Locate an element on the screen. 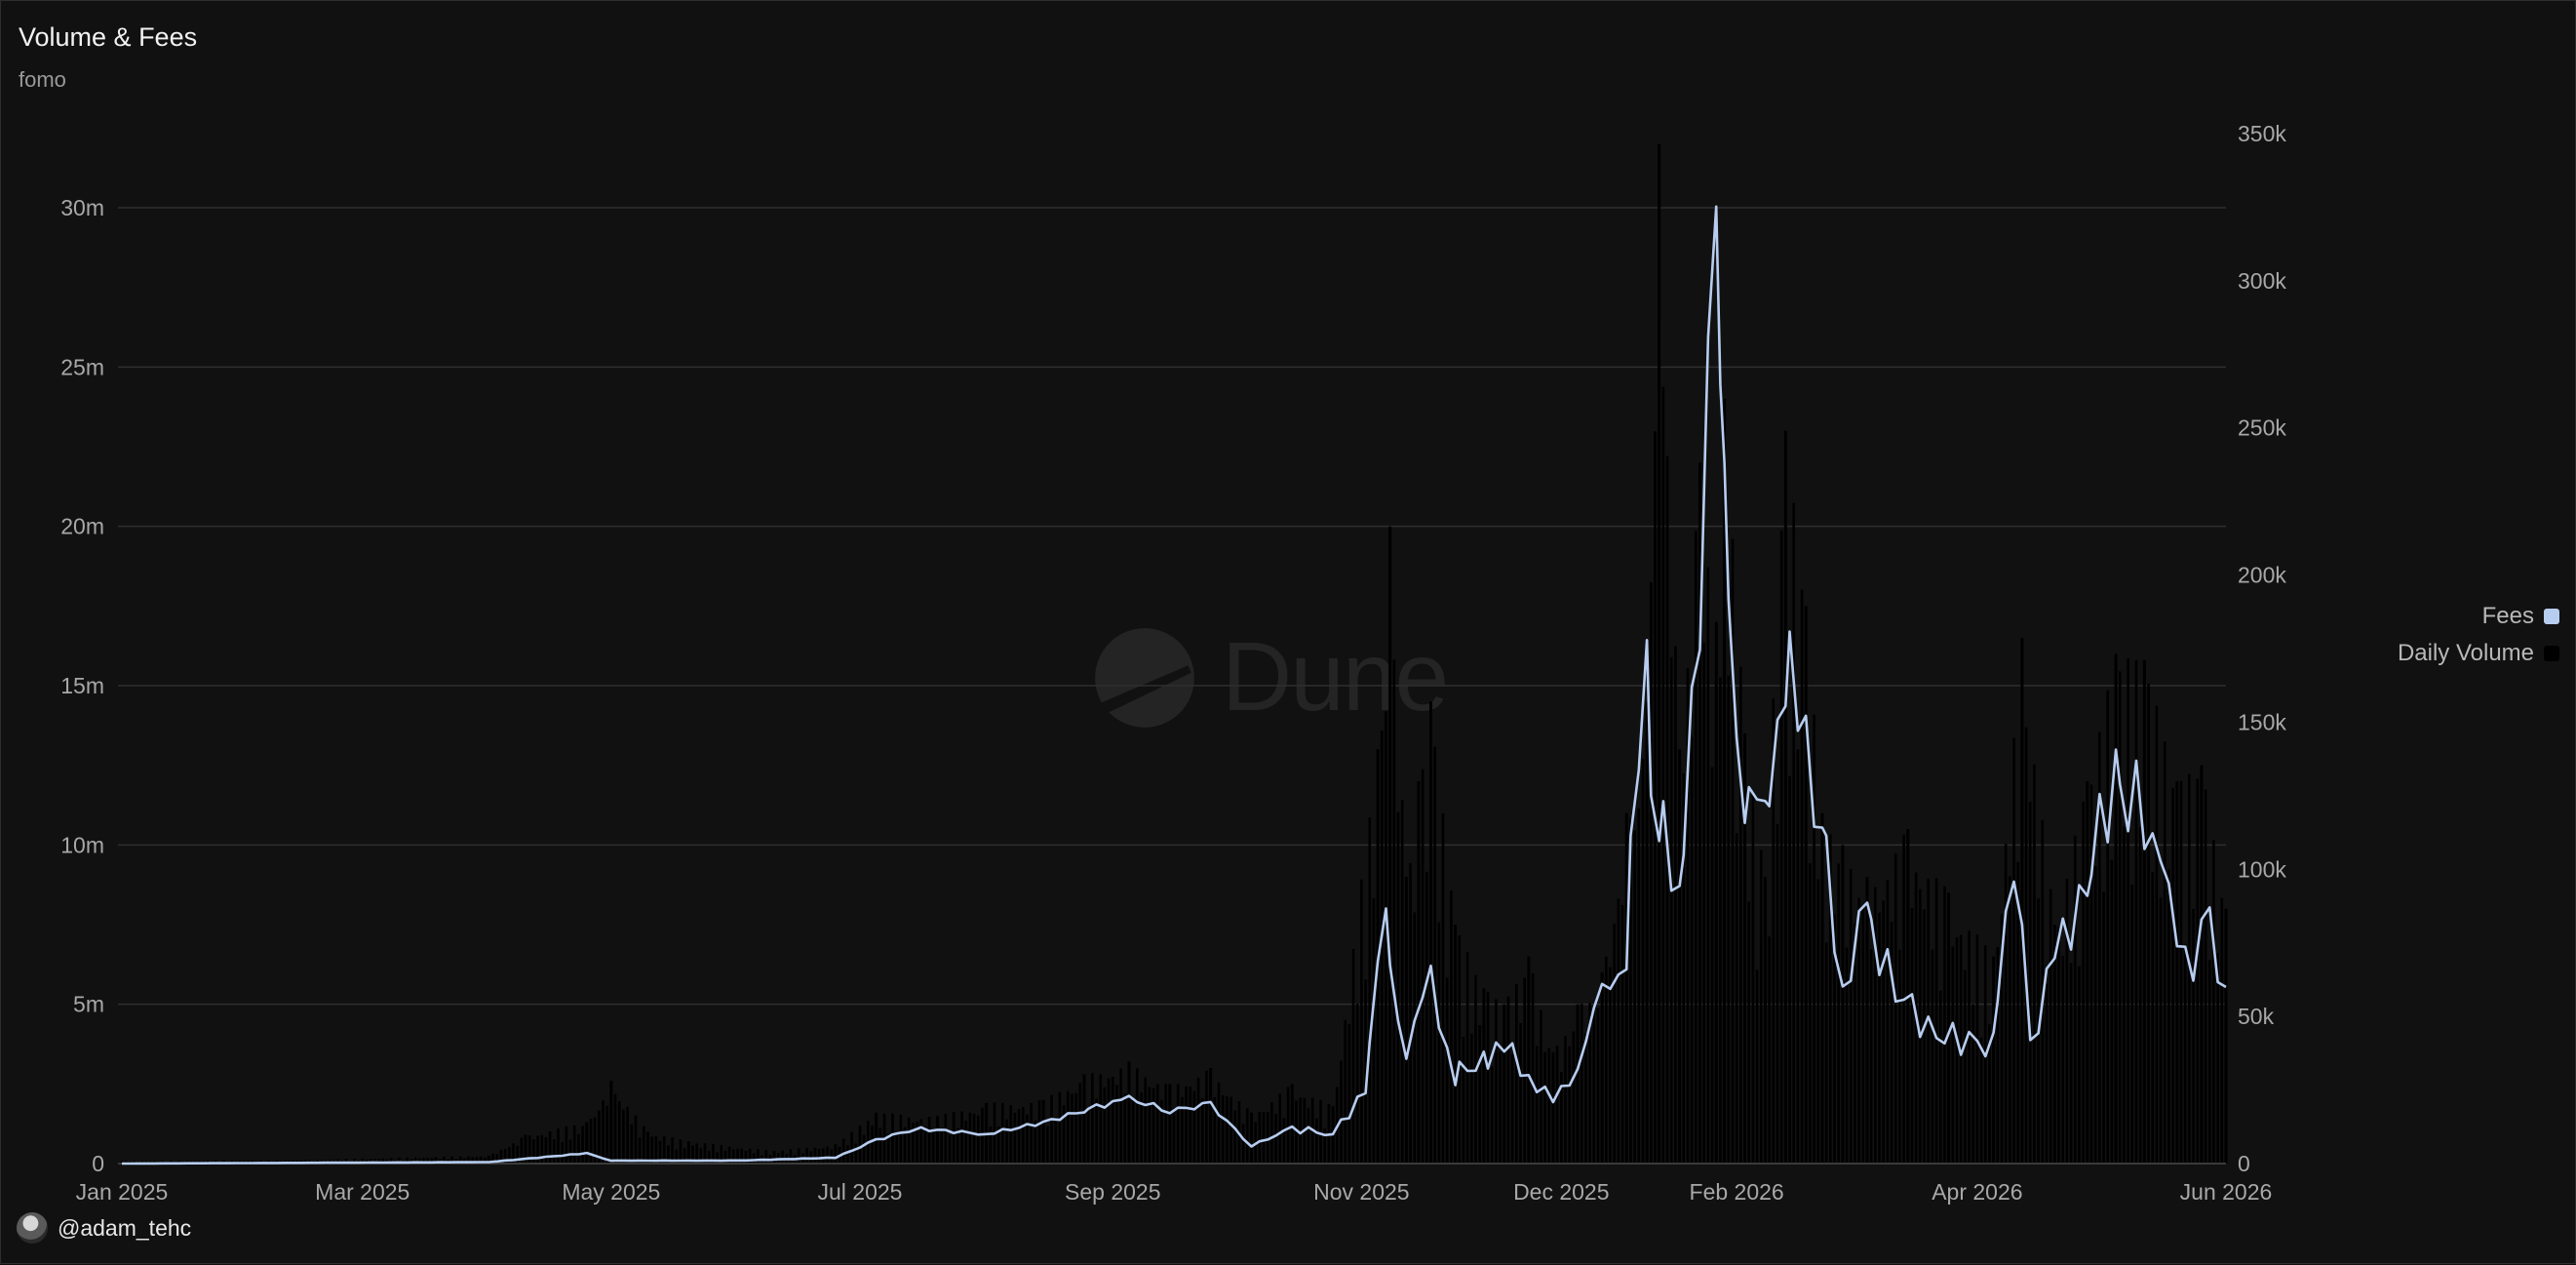  legend-item-daily-volume: Daily Volume is located at coordinates (2478, 653).